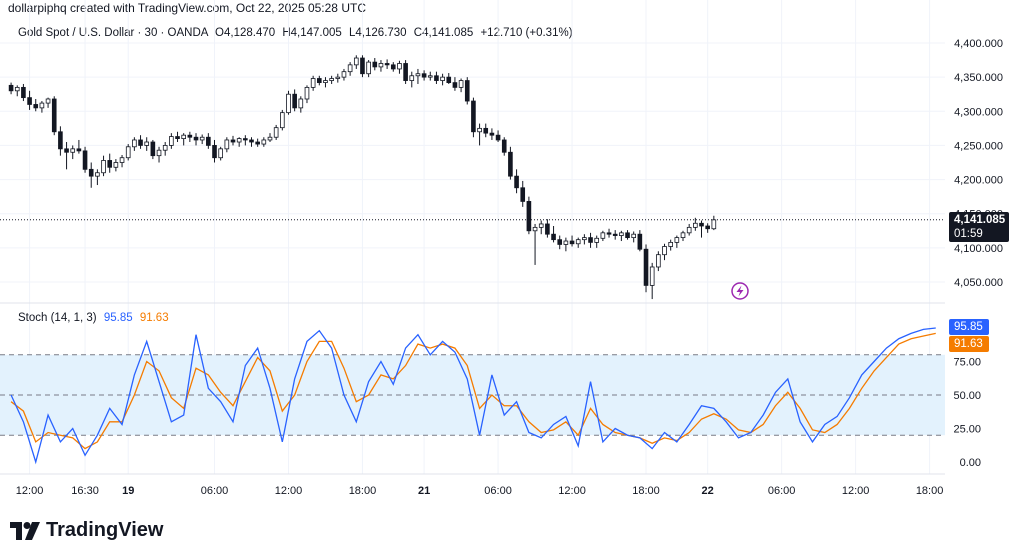 The height and width of the screenshot is (555, 1024). What do you see at coordinates (57, 318) in the screenshot?
I see `stoch-name: Stoch (14, 1, 3)` at bounding box center [57, 318].